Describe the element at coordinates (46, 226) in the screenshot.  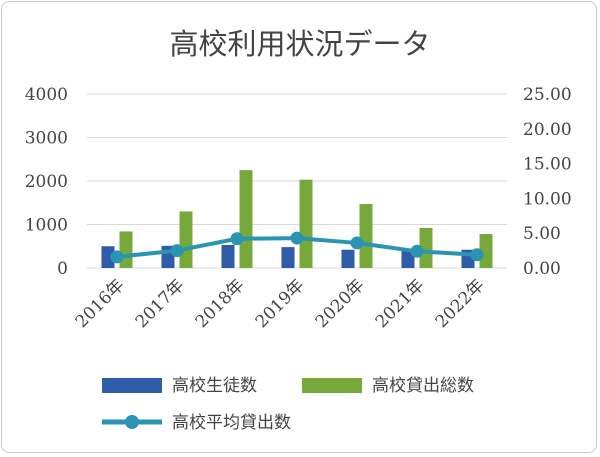
I see `y-left-tick-label: 1000` at that location.